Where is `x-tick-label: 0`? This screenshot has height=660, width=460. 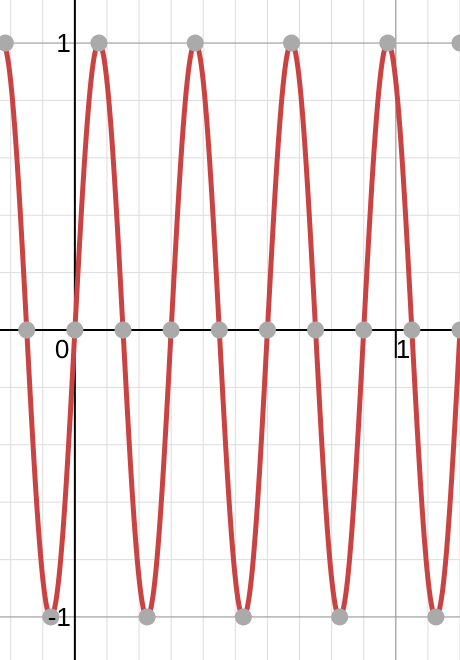
x-tick-label: 0 is located at coordinates (62, 349).